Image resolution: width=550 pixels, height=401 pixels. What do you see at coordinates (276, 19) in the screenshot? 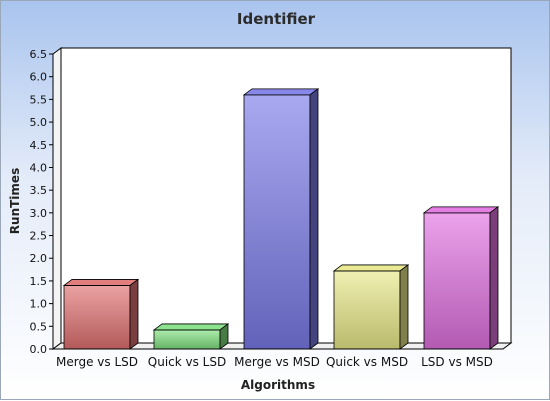
I see `chart-title: Identifier` at bounding box center [276, 19].